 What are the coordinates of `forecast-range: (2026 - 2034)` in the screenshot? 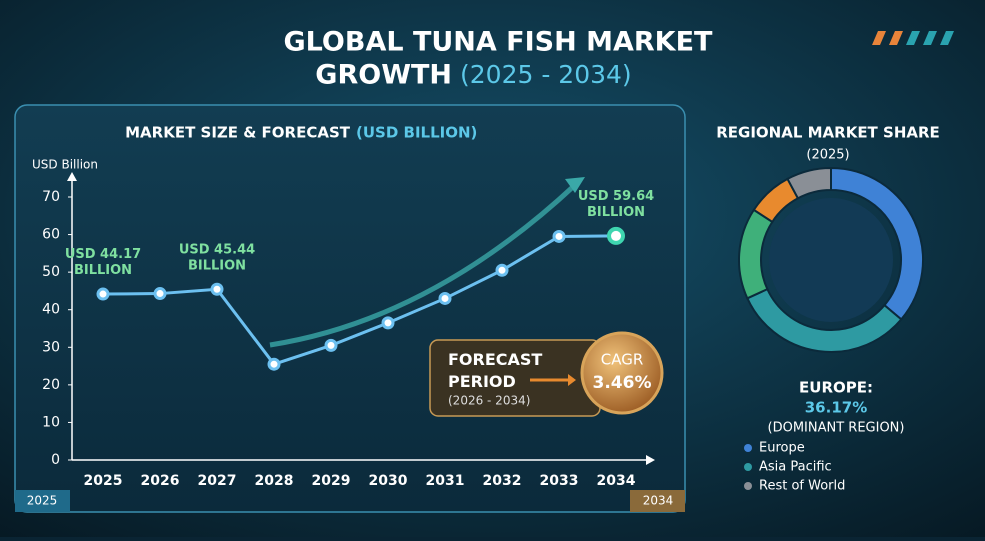 It's located at (489, 401).